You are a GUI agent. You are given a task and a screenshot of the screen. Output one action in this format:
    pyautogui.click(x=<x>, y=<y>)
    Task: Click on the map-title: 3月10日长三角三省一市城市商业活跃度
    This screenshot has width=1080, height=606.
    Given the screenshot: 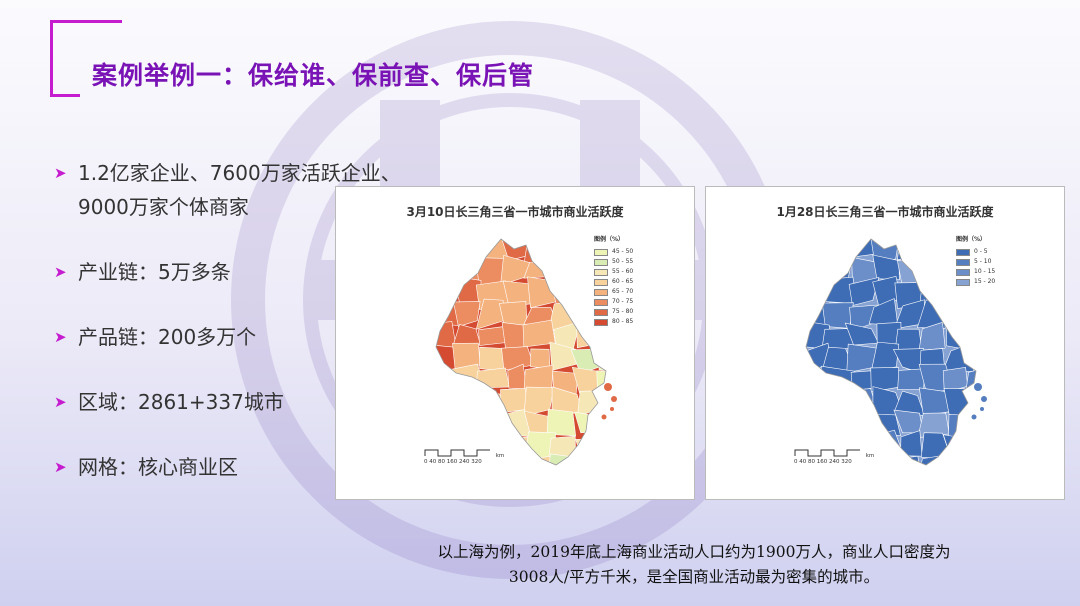 What is the action you would take?
    pyautogui.click(x=515, y=212)
    